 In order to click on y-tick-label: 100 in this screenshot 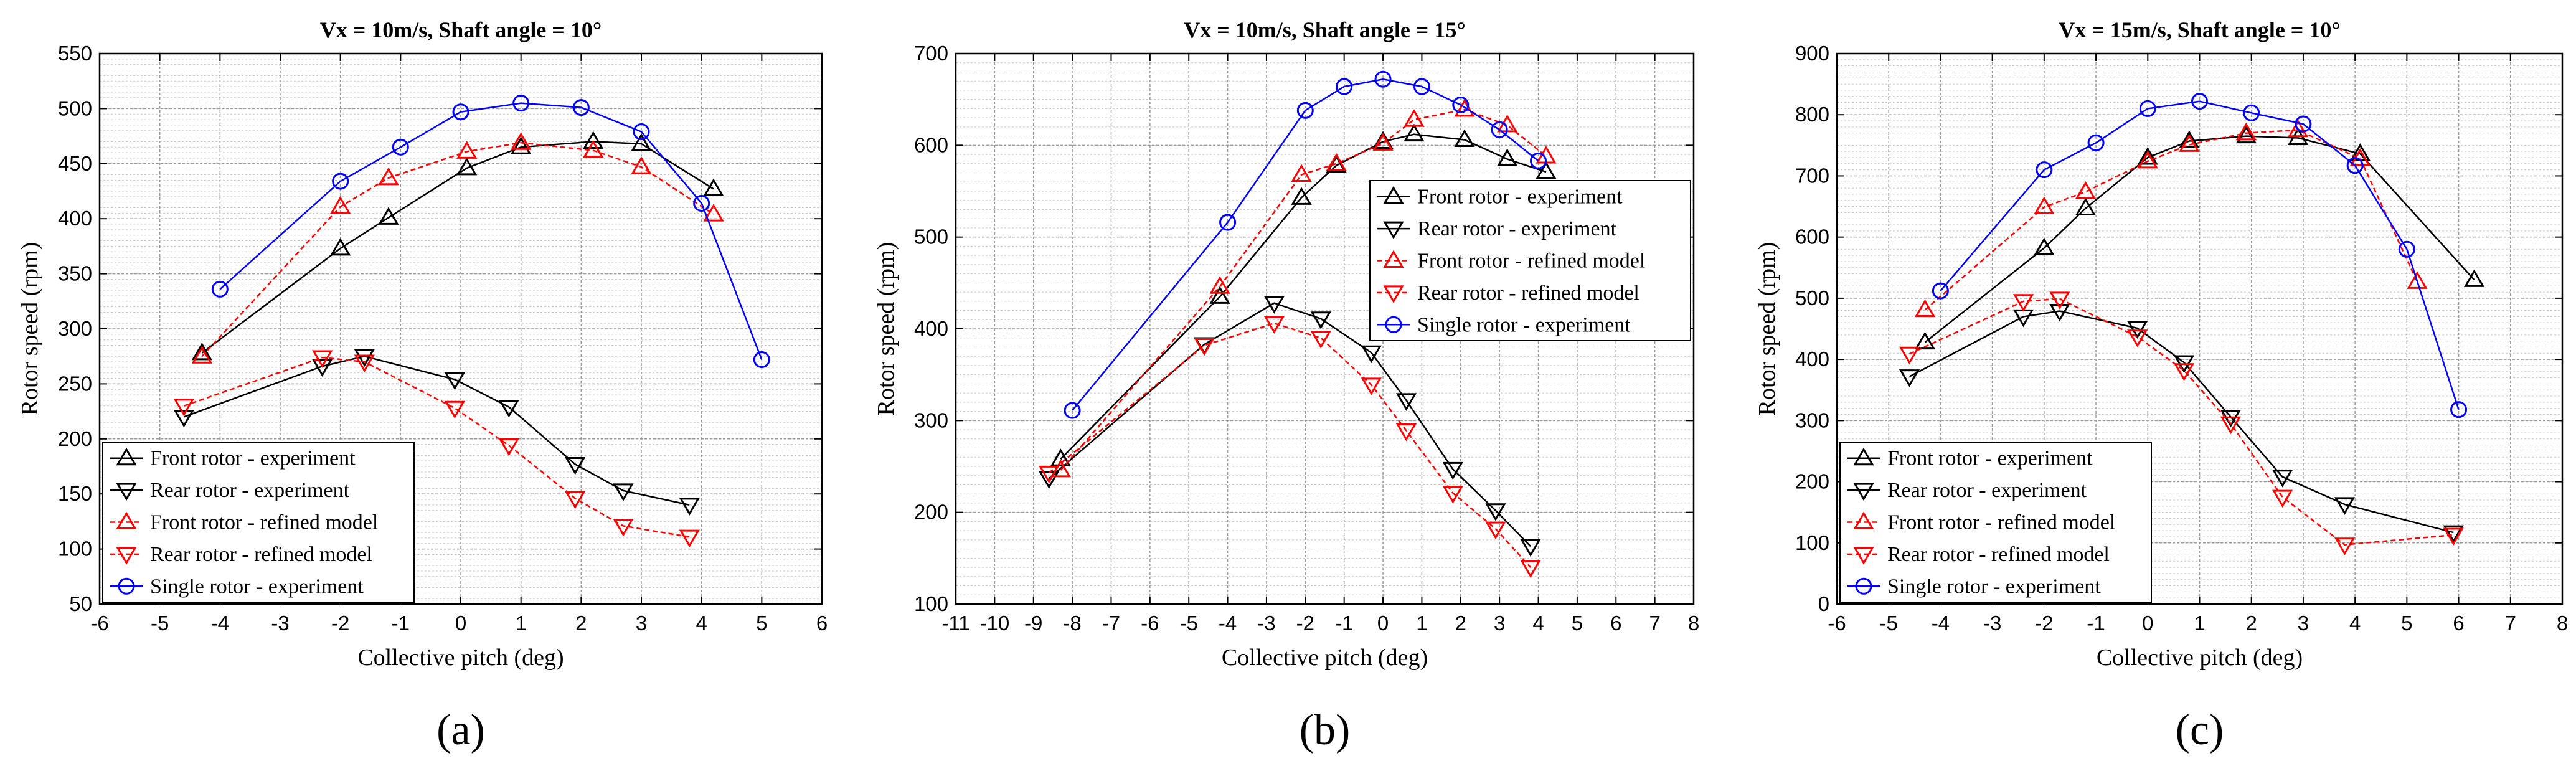, I will do `click(75, 548)`.